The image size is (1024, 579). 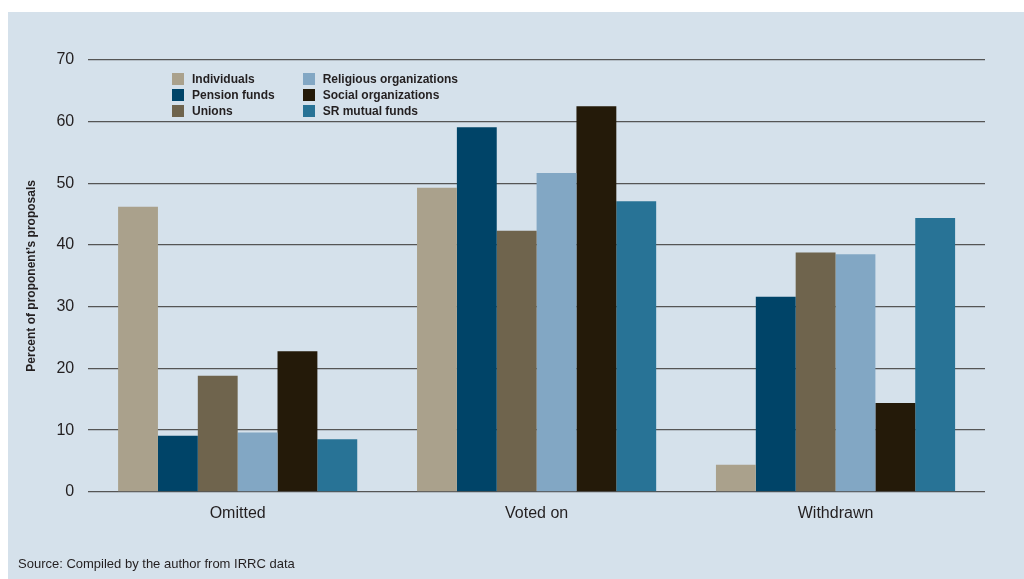 What do you see at coordinates (65, 244) in the screenshot?
I see `y-tick-label: 40` at bounding box center [65, 244].